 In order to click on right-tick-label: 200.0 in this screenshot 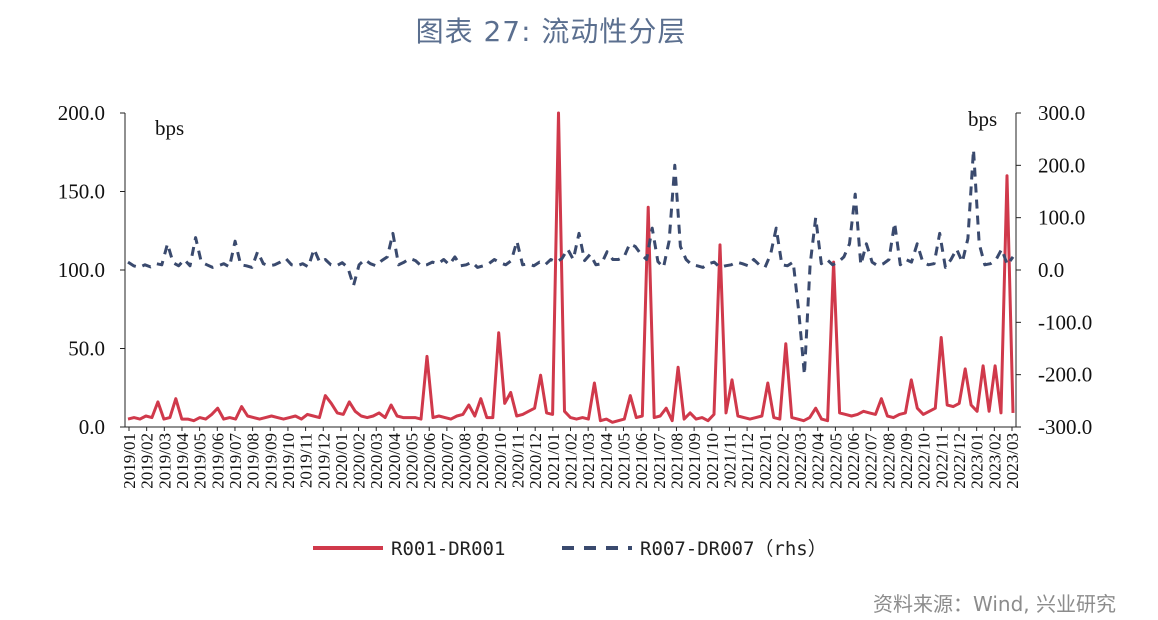, I will do `click(1061, 165)`.